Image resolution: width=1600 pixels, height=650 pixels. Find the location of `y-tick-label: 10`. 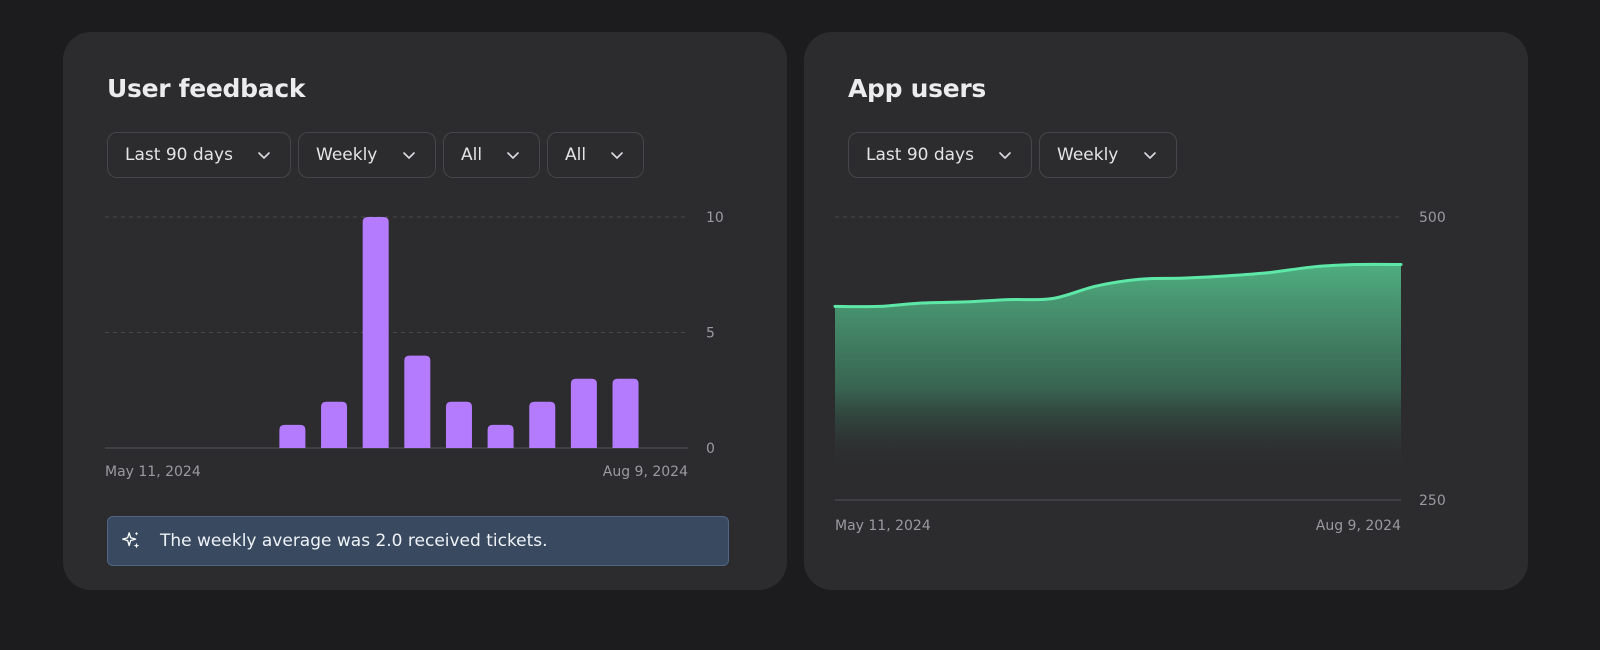

y-tick-label: 10 is located at coordinates (715, 218).